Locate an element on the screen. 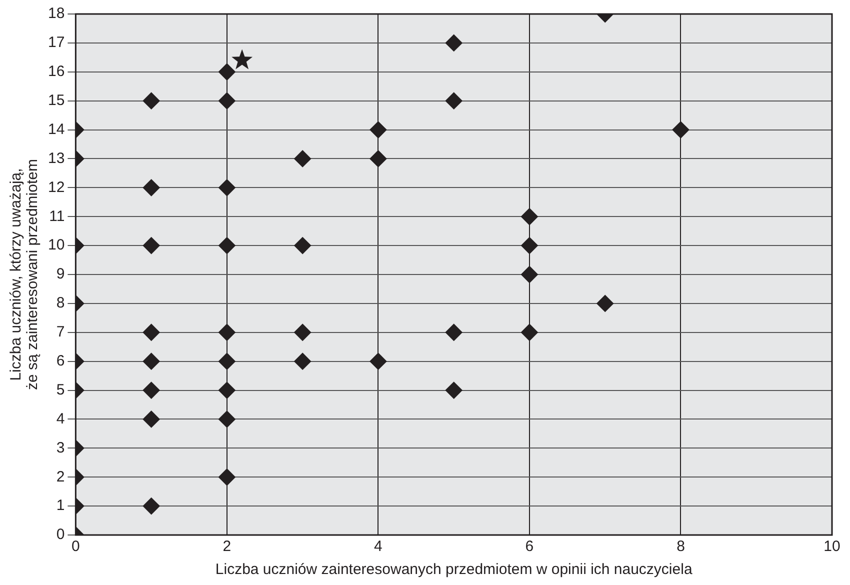 The height and width of the screenshot is (585, 850). x-tick-label: 8 is located at coordinates (680, 547).